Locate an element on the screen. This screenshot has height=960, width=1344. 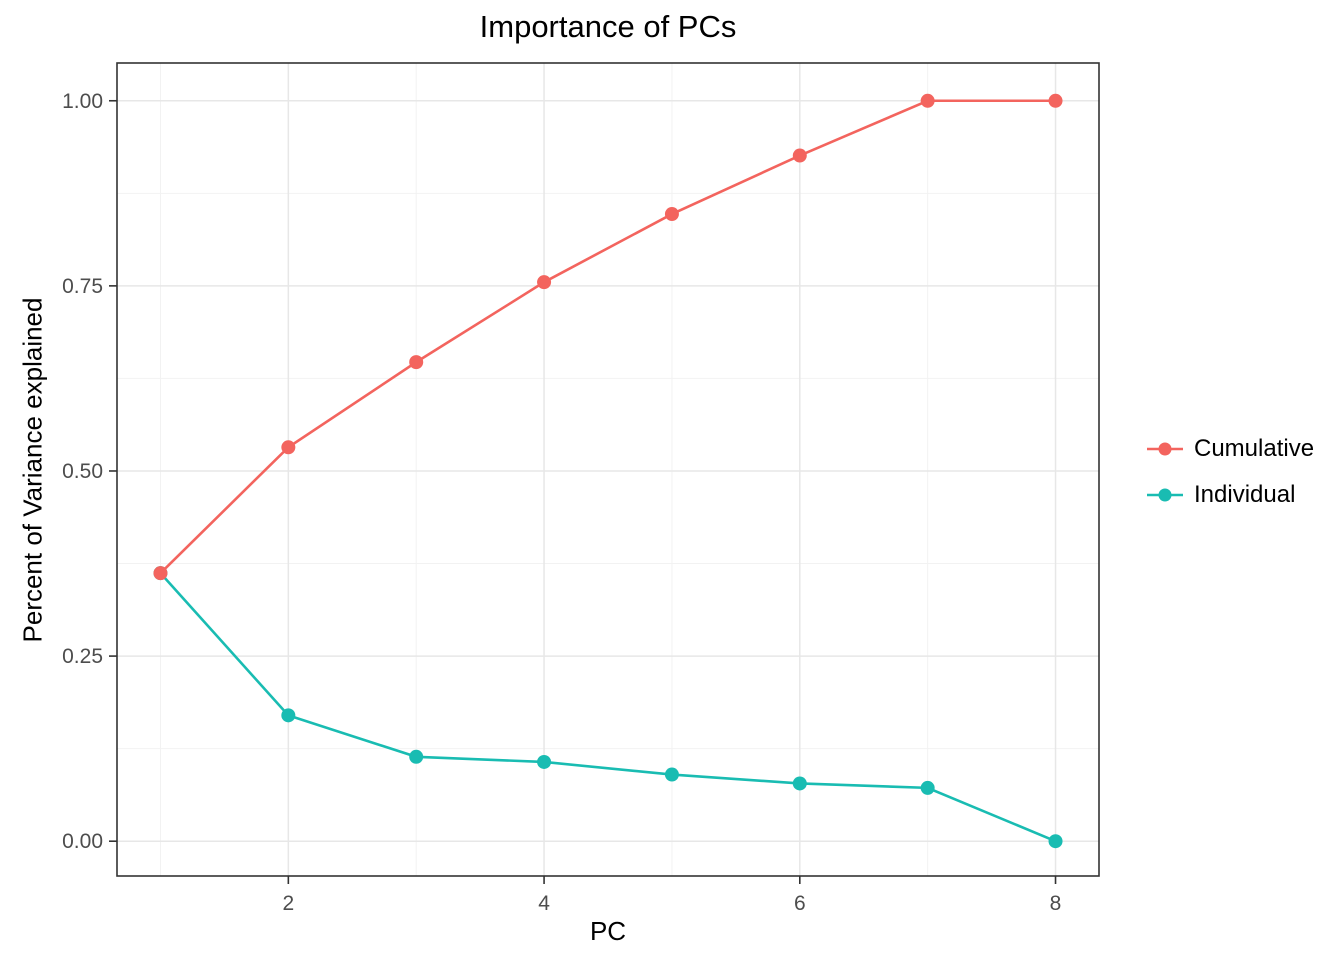
y-tick-label: 0.00 is located at coordinates (82, 841).